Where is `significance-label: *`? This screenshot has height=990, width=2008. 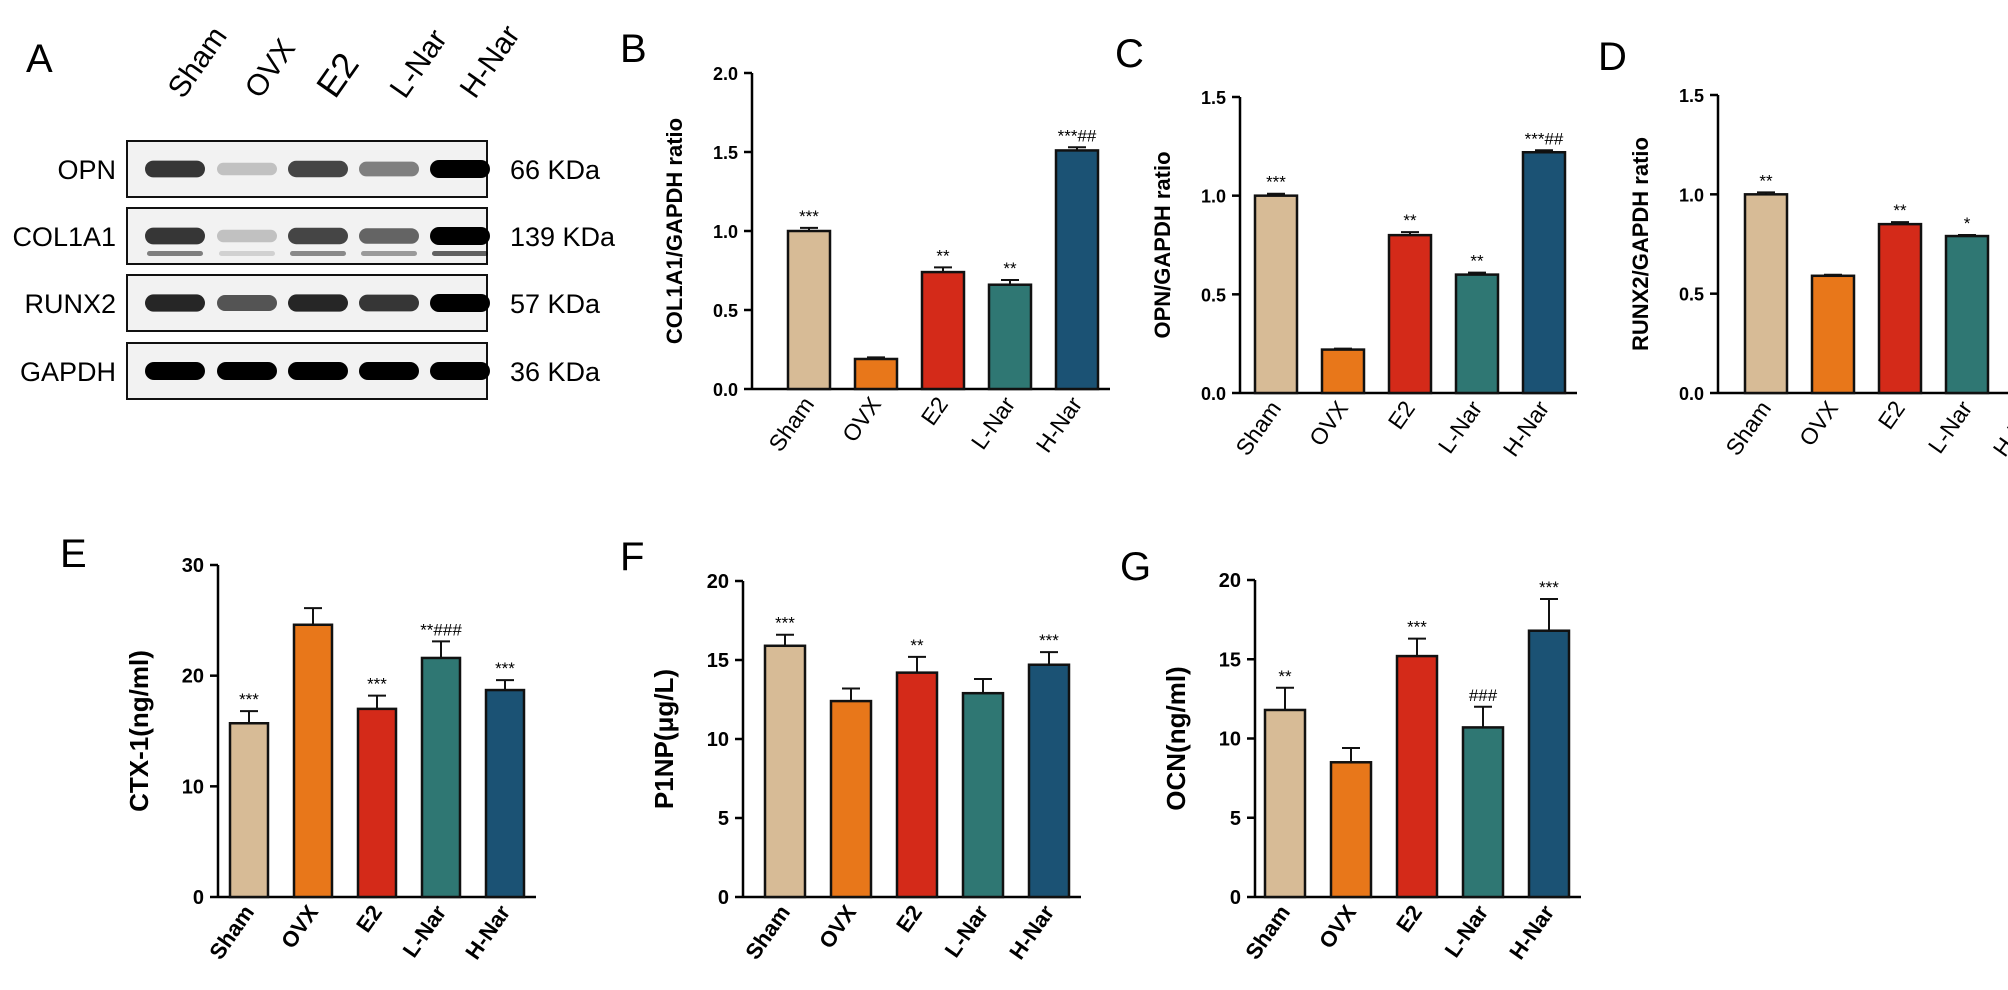 significance-label: * is located at coordinates (1967, 223).